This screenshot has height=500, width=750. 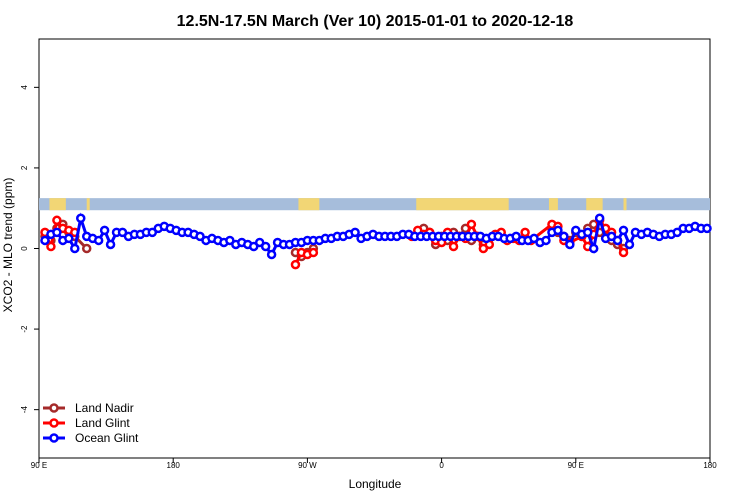 I want to click on legend-item: Ocean Glint, so click(x=91, y=438).